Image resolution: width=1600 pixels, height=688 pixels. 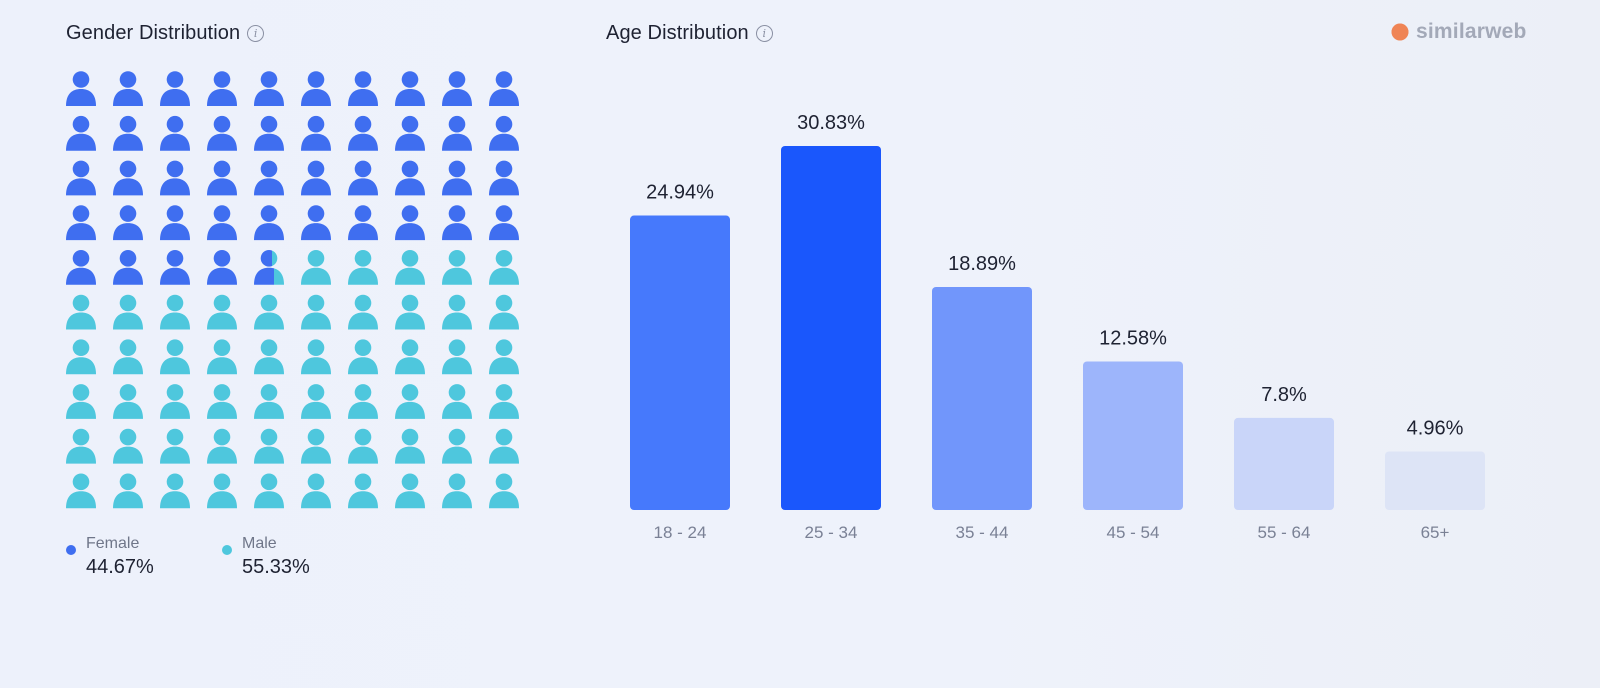 What do you see at coordinates (689, 33) in the screenshot?
I see `age-title: Age Distribution i` at bounding box center [689, 33].